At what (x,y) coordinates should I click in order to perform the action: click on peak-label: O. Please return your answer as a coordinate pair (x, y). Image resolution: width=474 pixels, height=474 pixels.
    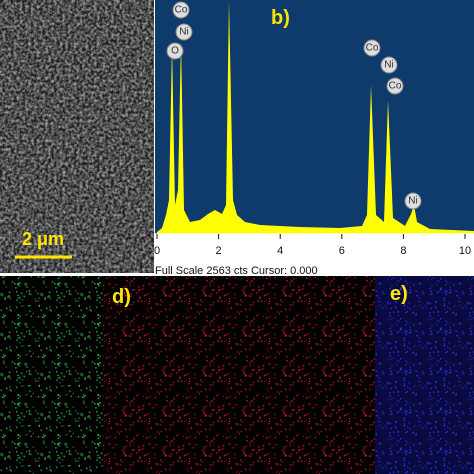
    Looking at the image, I should click on (175, 51).